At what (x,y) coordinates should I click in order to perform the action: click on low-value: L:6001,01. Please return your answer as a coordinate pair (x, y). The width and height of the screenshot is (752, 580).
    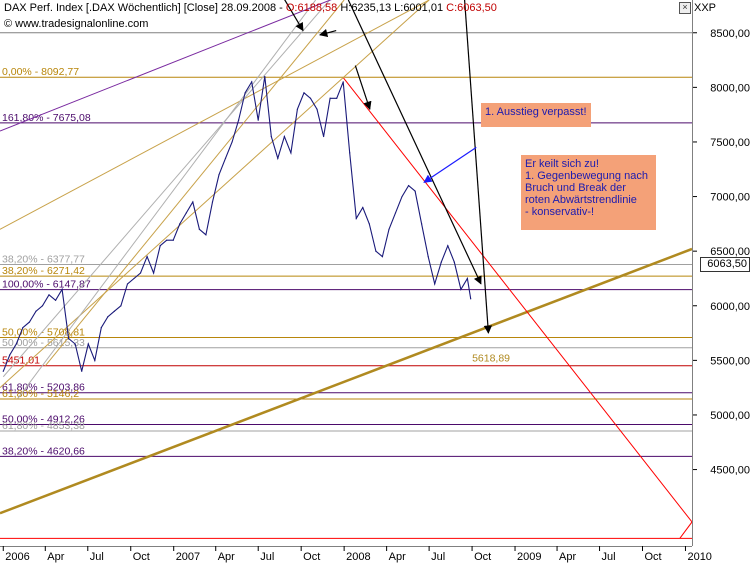
    Looking at the image, I should click on (419, 8).